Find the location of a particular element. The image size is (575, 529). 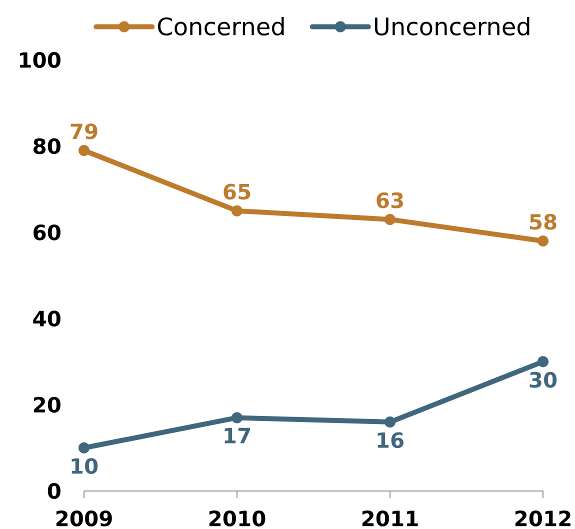

data-label: 58 is located at coordinates (543, 222).